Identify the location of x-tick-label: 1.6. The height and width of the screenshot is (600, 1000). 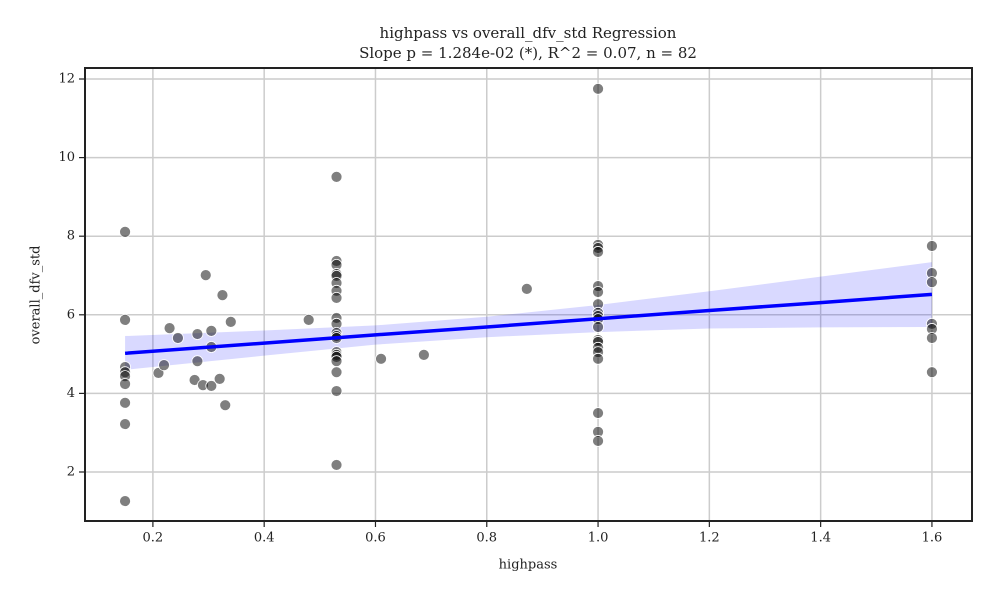
(932, 538).